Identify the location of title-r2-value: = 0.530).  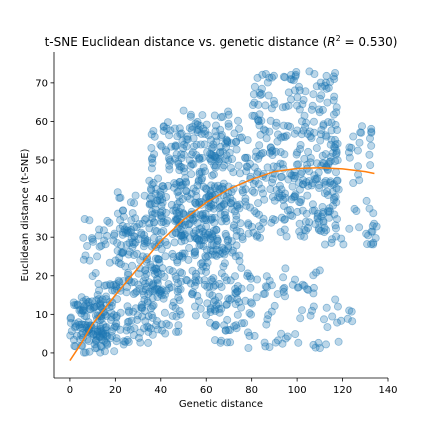
(369, 42).